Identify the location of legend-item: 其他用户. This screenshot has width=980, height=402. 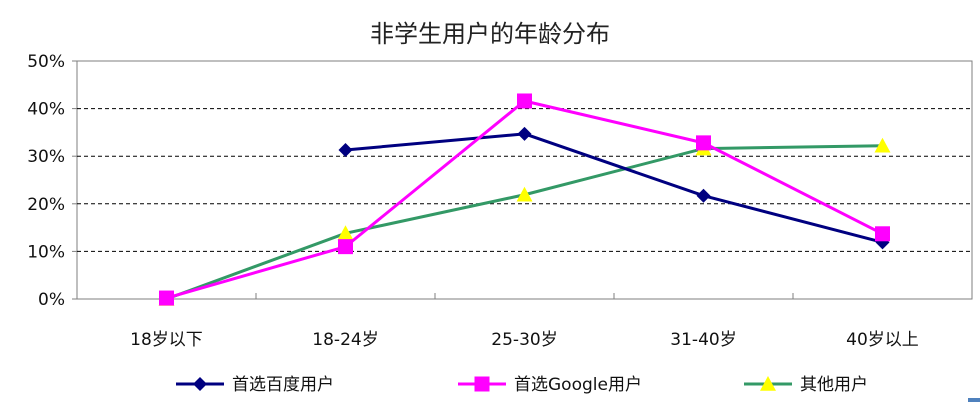
(806, 385).